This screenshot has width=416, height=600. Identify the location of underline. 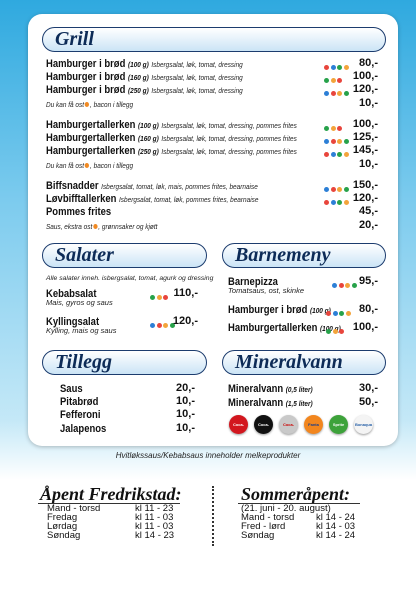
(299, 503).